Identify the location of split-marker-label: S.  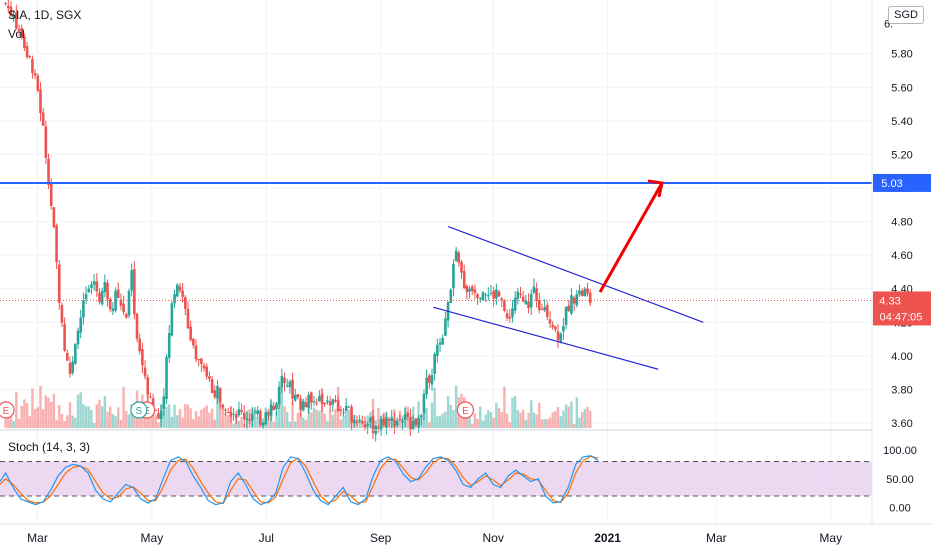
(139, 411).